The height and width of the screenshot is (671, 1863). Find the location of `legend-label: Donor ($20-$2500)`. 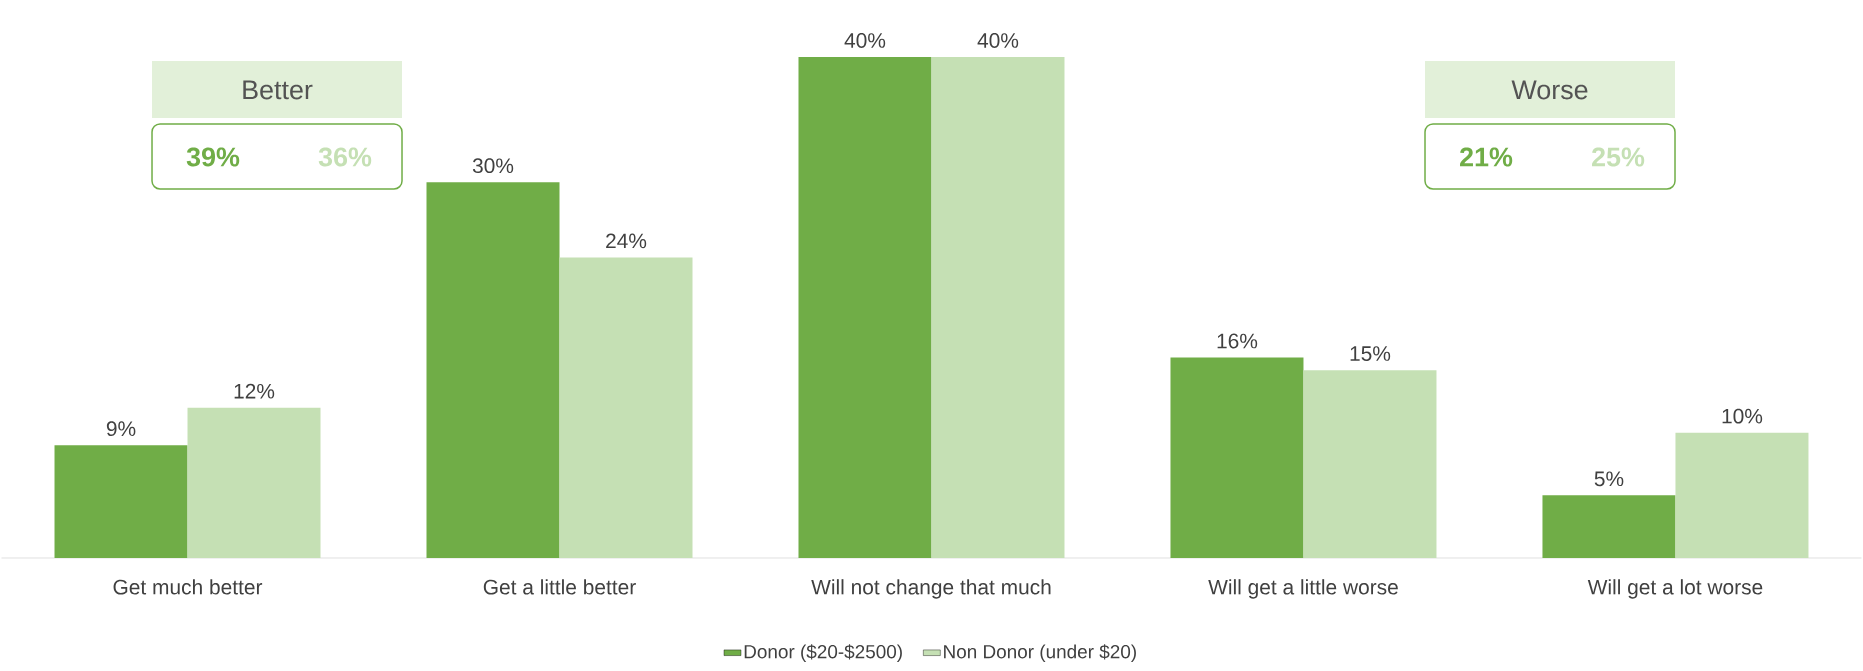

legend-label: Donor ($20-$2500) is located at coordinates (823, 653).